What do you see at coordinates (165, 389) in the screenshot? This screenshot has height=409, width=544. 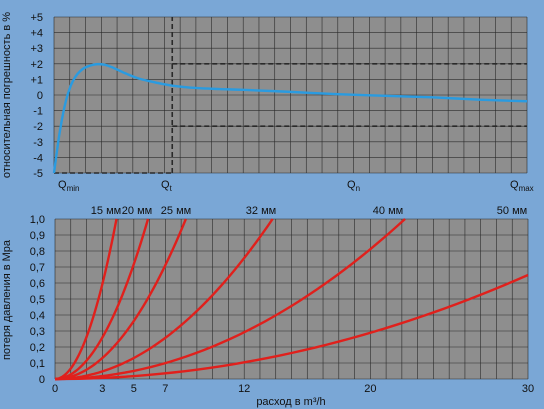 I see `x-tick-label: 7` at bounding box center [165, 389].